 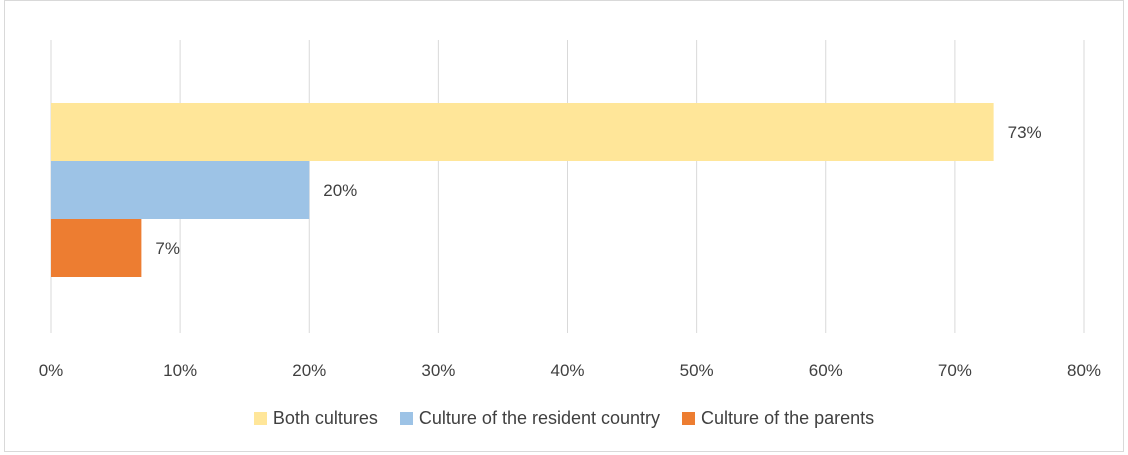 I want to click on x-tick-label: 0%, so click(x=51, y=370).